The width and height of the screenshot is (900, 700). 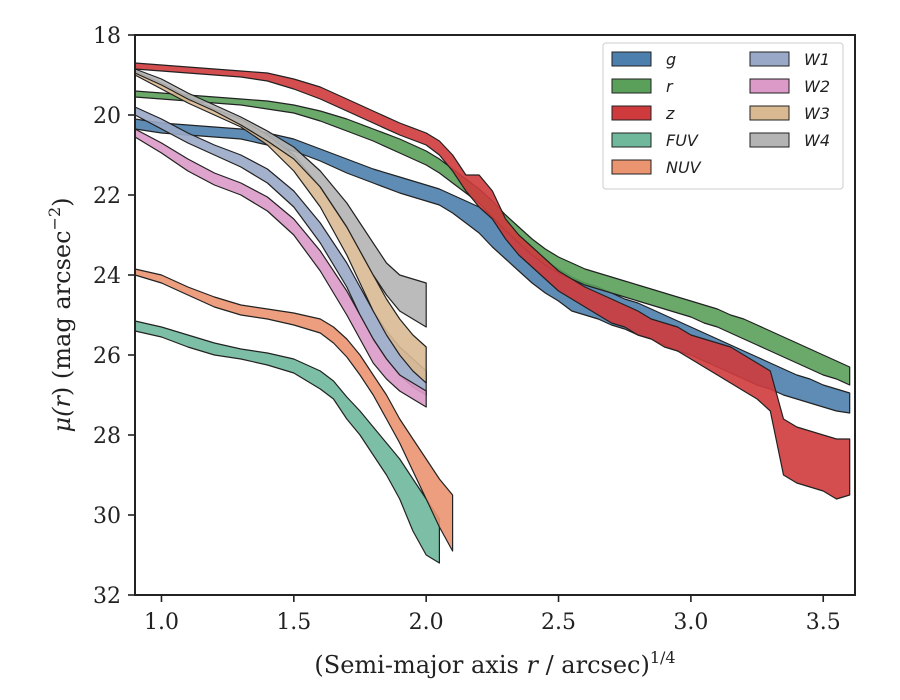 I want to click on legend-label-w3: W3, so click(x=817, y=113).